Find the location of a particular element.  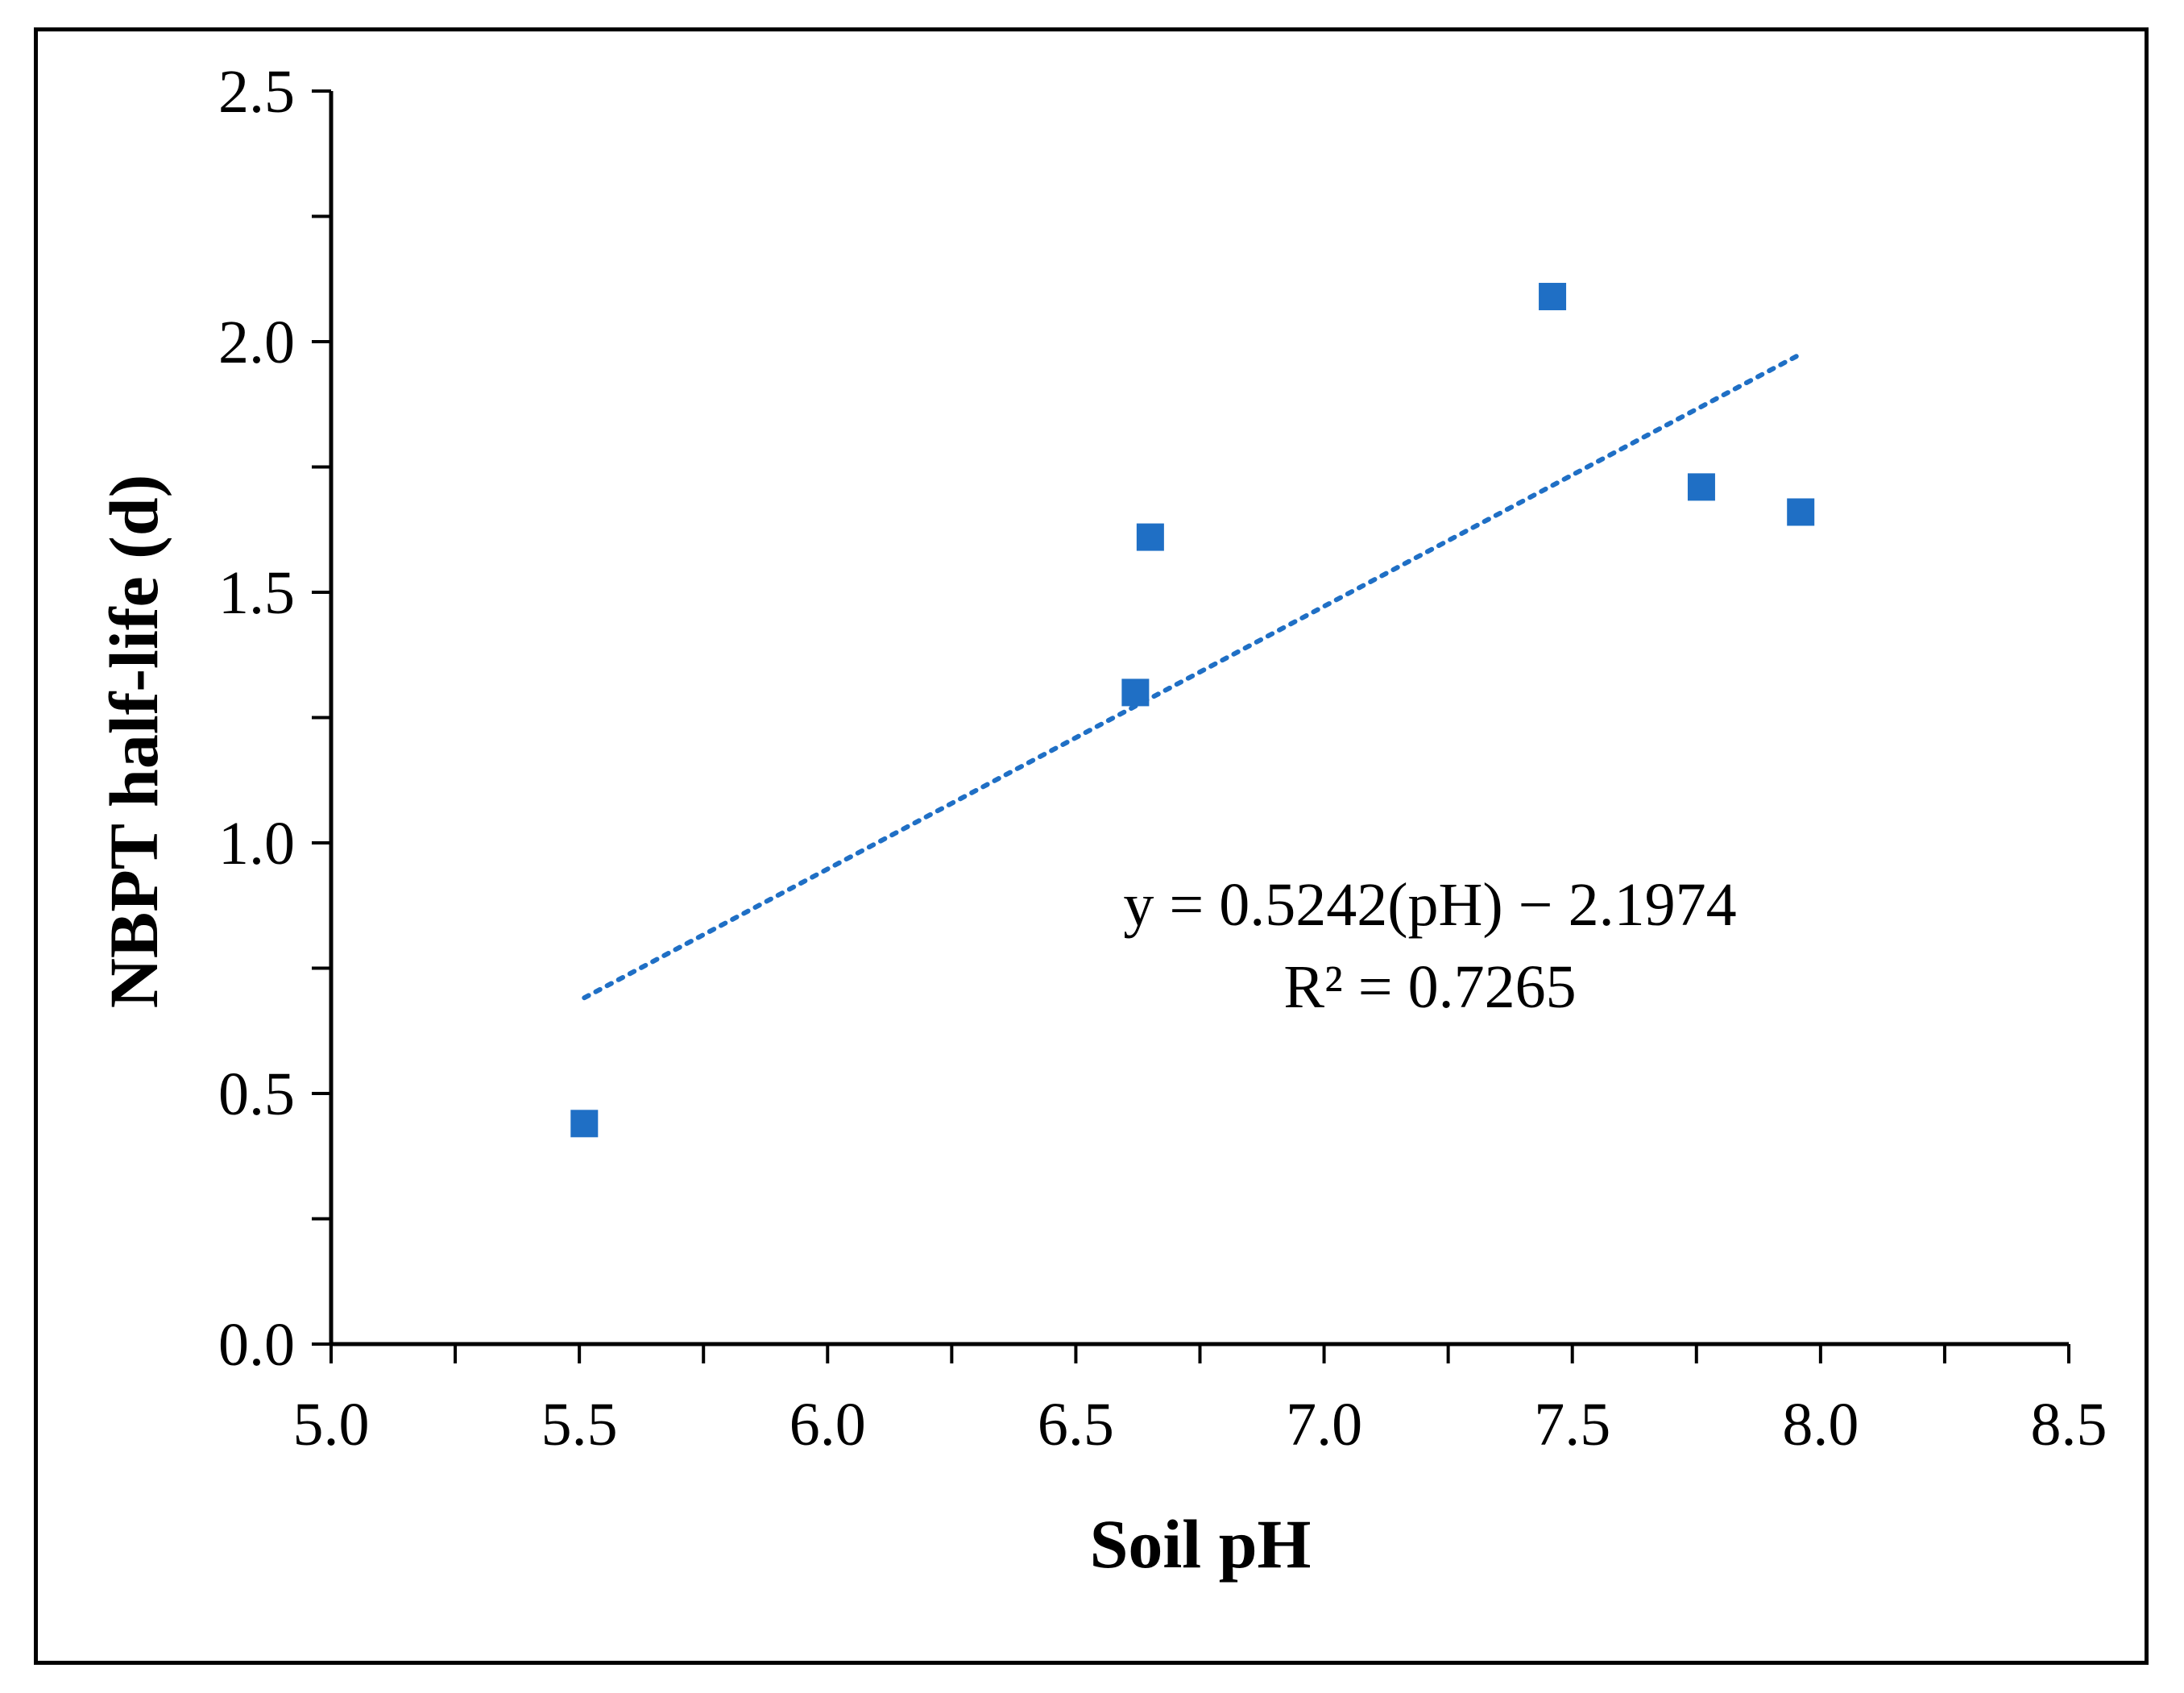

x-tick-label: 8.5 is located at coordinates (2069, 1425).